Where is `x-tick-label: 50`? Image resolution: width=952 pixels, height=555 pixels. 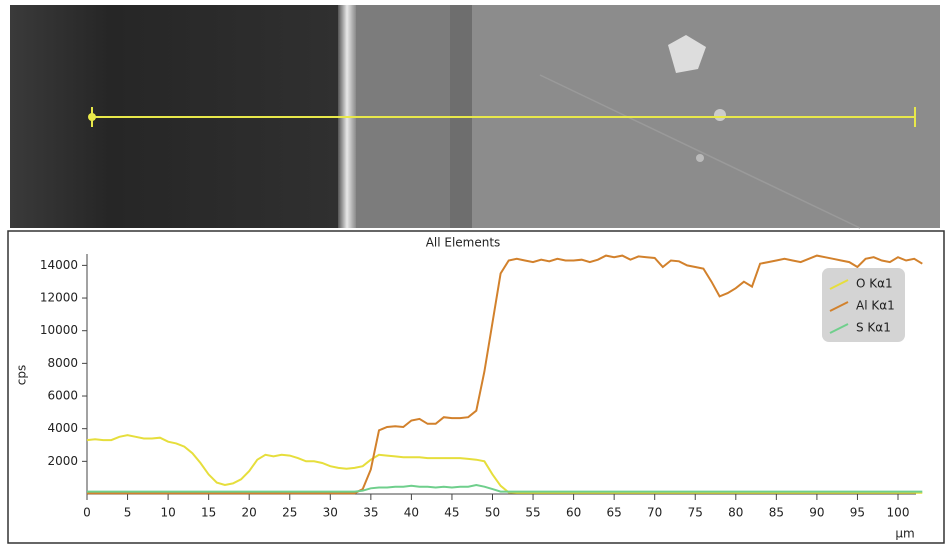
x-tick-label: 50 is located at coordinates (492, 513).